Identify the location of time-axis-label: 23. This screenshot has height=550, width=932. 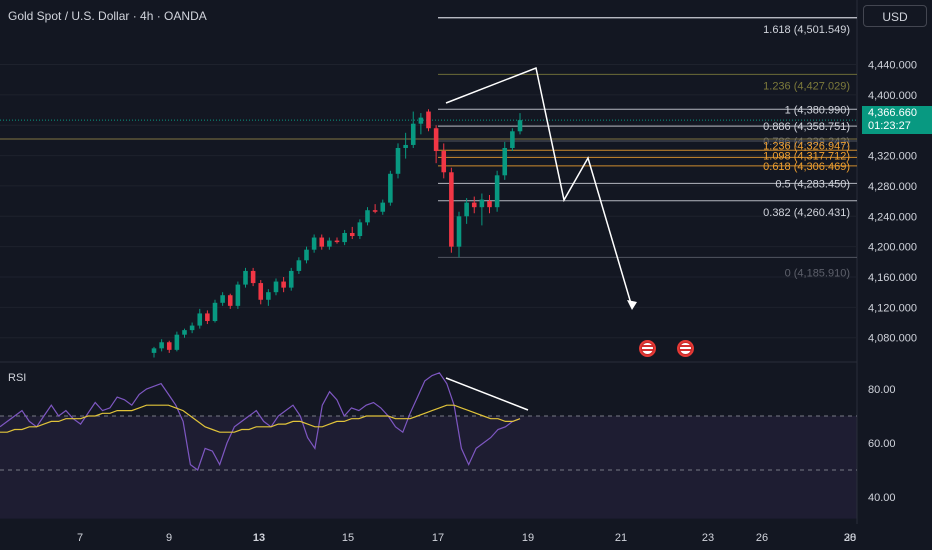
(708, 538).